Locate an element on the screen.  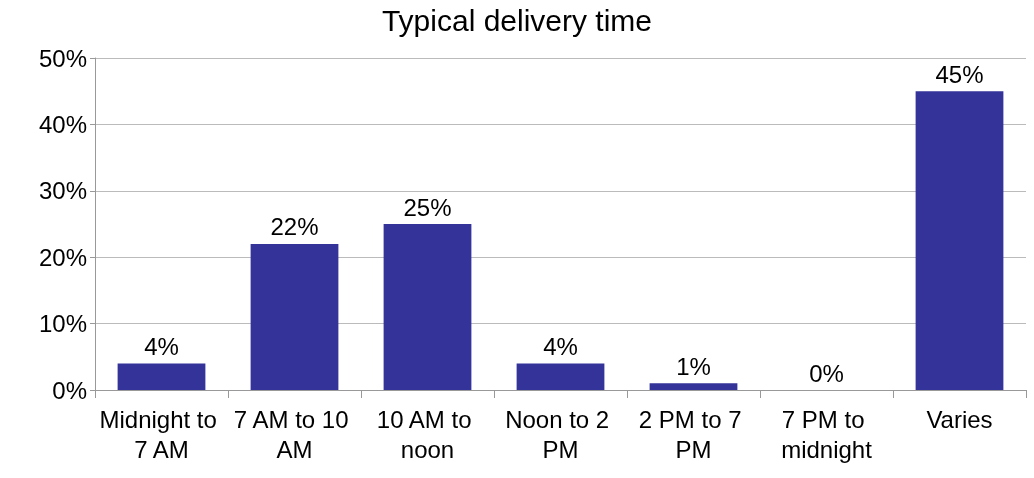
y-tick-label: 10% is located at coordinates (62, 324).